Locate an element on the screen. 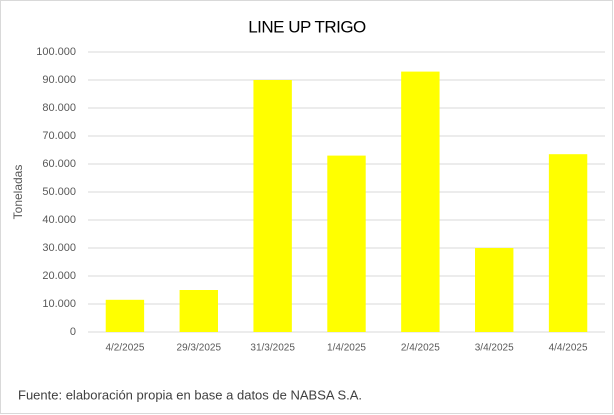  x-tick-label: 4/2/2025 is located at coordinates (124, 348).